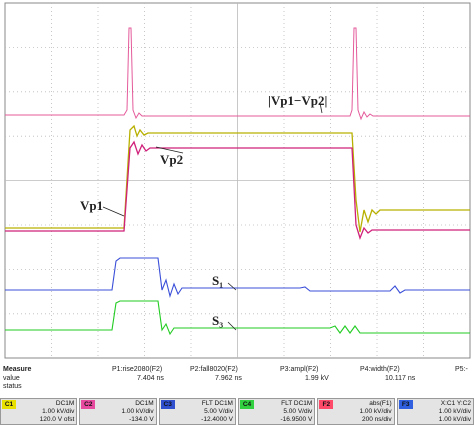  Describe the element at coordinates (435, 411) in the screenshot. I see `channel-box: F3 X:C1 Y:C2 1.00 kV/div 1.00 kV/div` at that location.